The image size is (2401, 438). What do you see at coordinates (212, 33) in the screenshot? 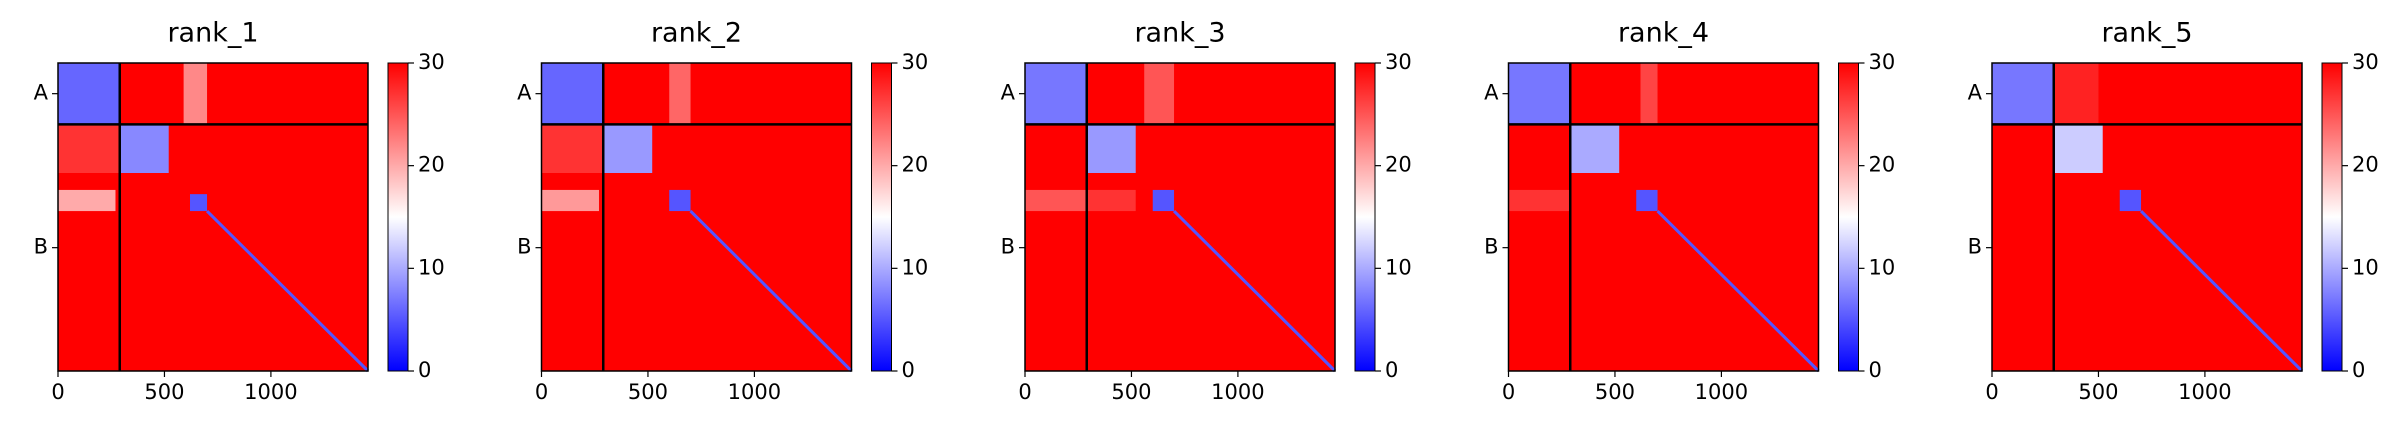
I see `chart-title: rank_1` at bounding box center [212, 33].